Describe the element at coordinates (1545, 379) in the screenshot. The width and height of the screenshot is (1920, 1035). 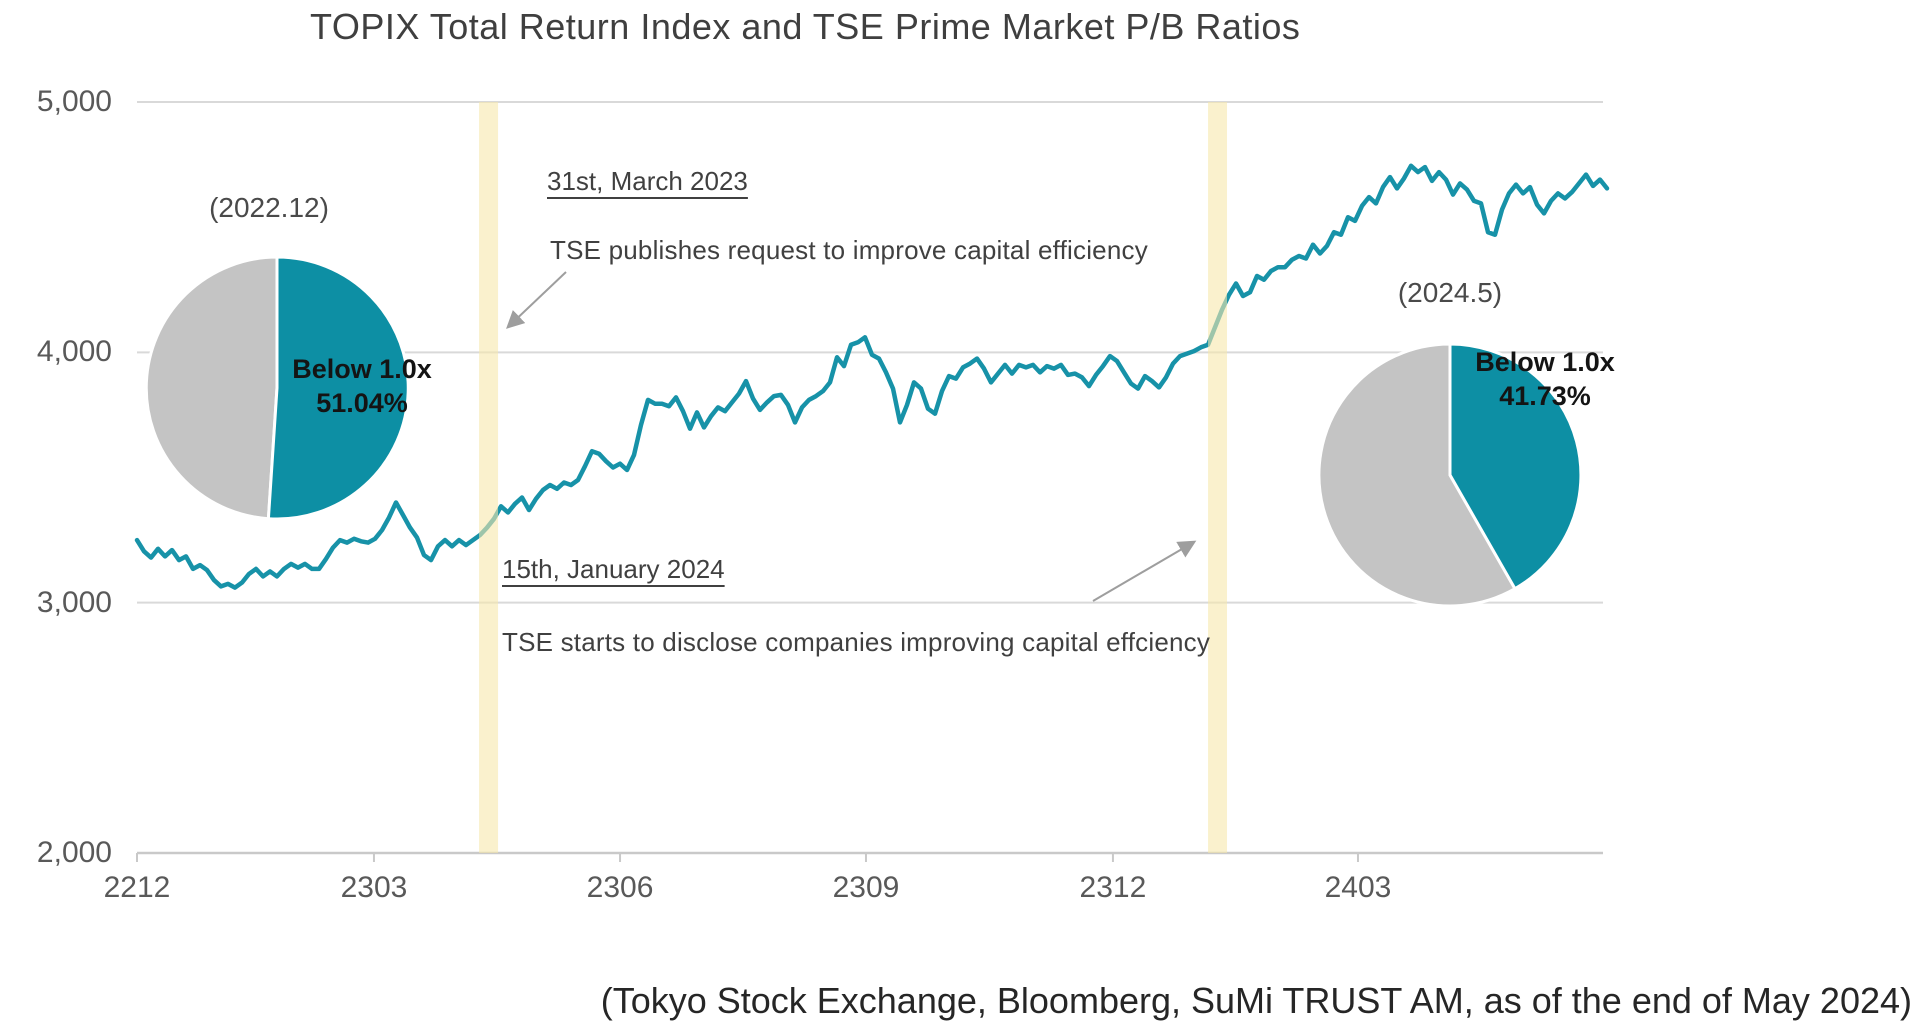
I see `pie-label-2024-5: Below 1.0x 41.73%` at that location.